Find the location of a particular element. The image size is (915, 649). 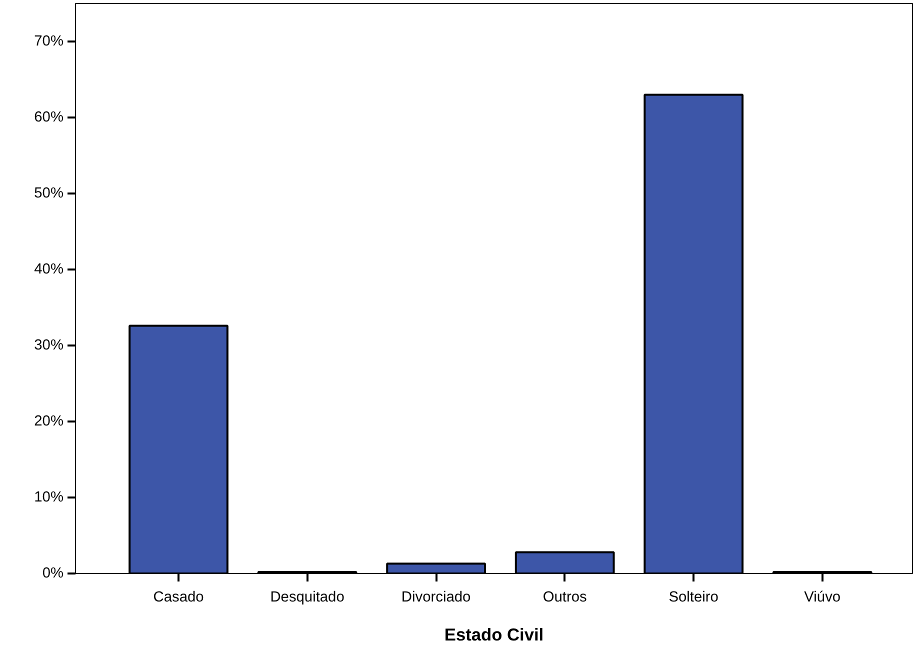

x-tick-label: Outros is located at coordinates (564, 598).